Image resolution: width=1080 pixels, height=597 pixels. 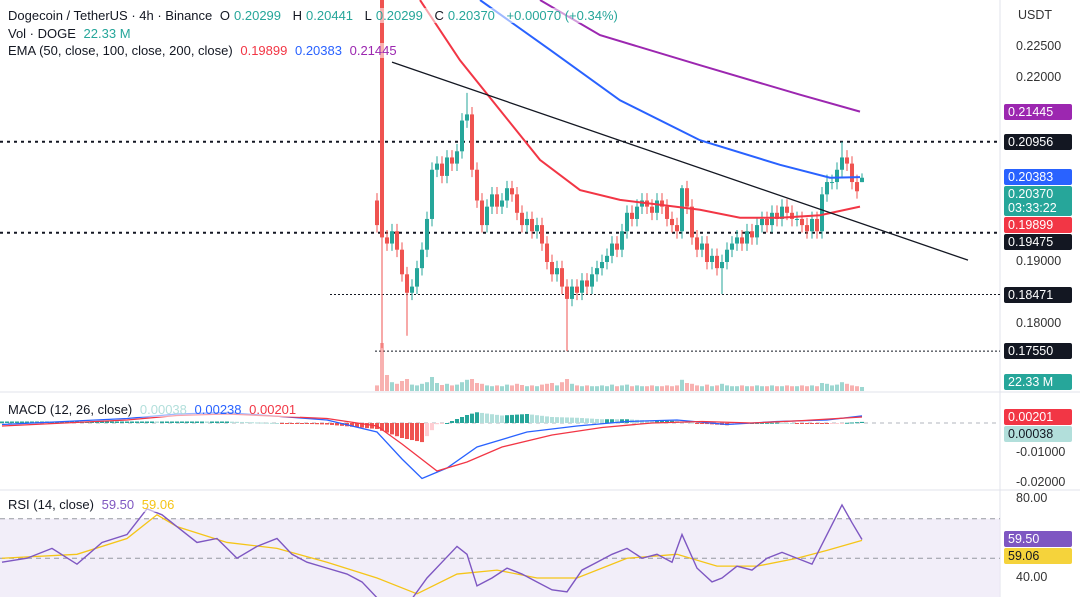 I want to click on ema-label: EMA (50, close, 100, close, 200, close), so click(x=120, y=50).